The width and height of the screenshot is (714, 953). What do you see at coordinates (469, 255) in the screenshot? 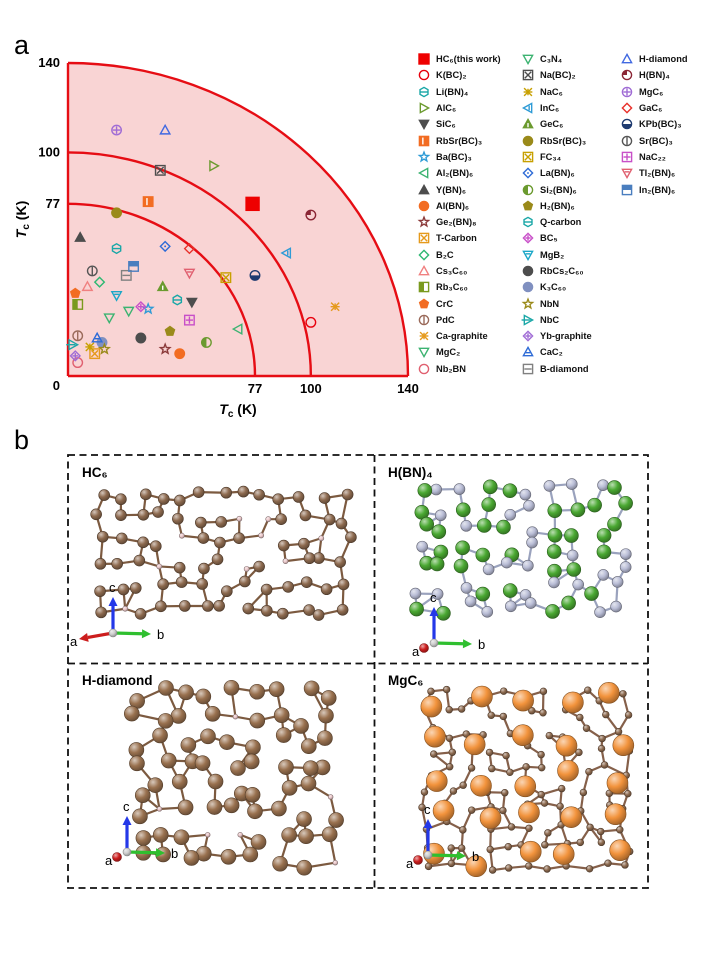
I see `legend-item: B₂C` at bounding box center [469, 255].